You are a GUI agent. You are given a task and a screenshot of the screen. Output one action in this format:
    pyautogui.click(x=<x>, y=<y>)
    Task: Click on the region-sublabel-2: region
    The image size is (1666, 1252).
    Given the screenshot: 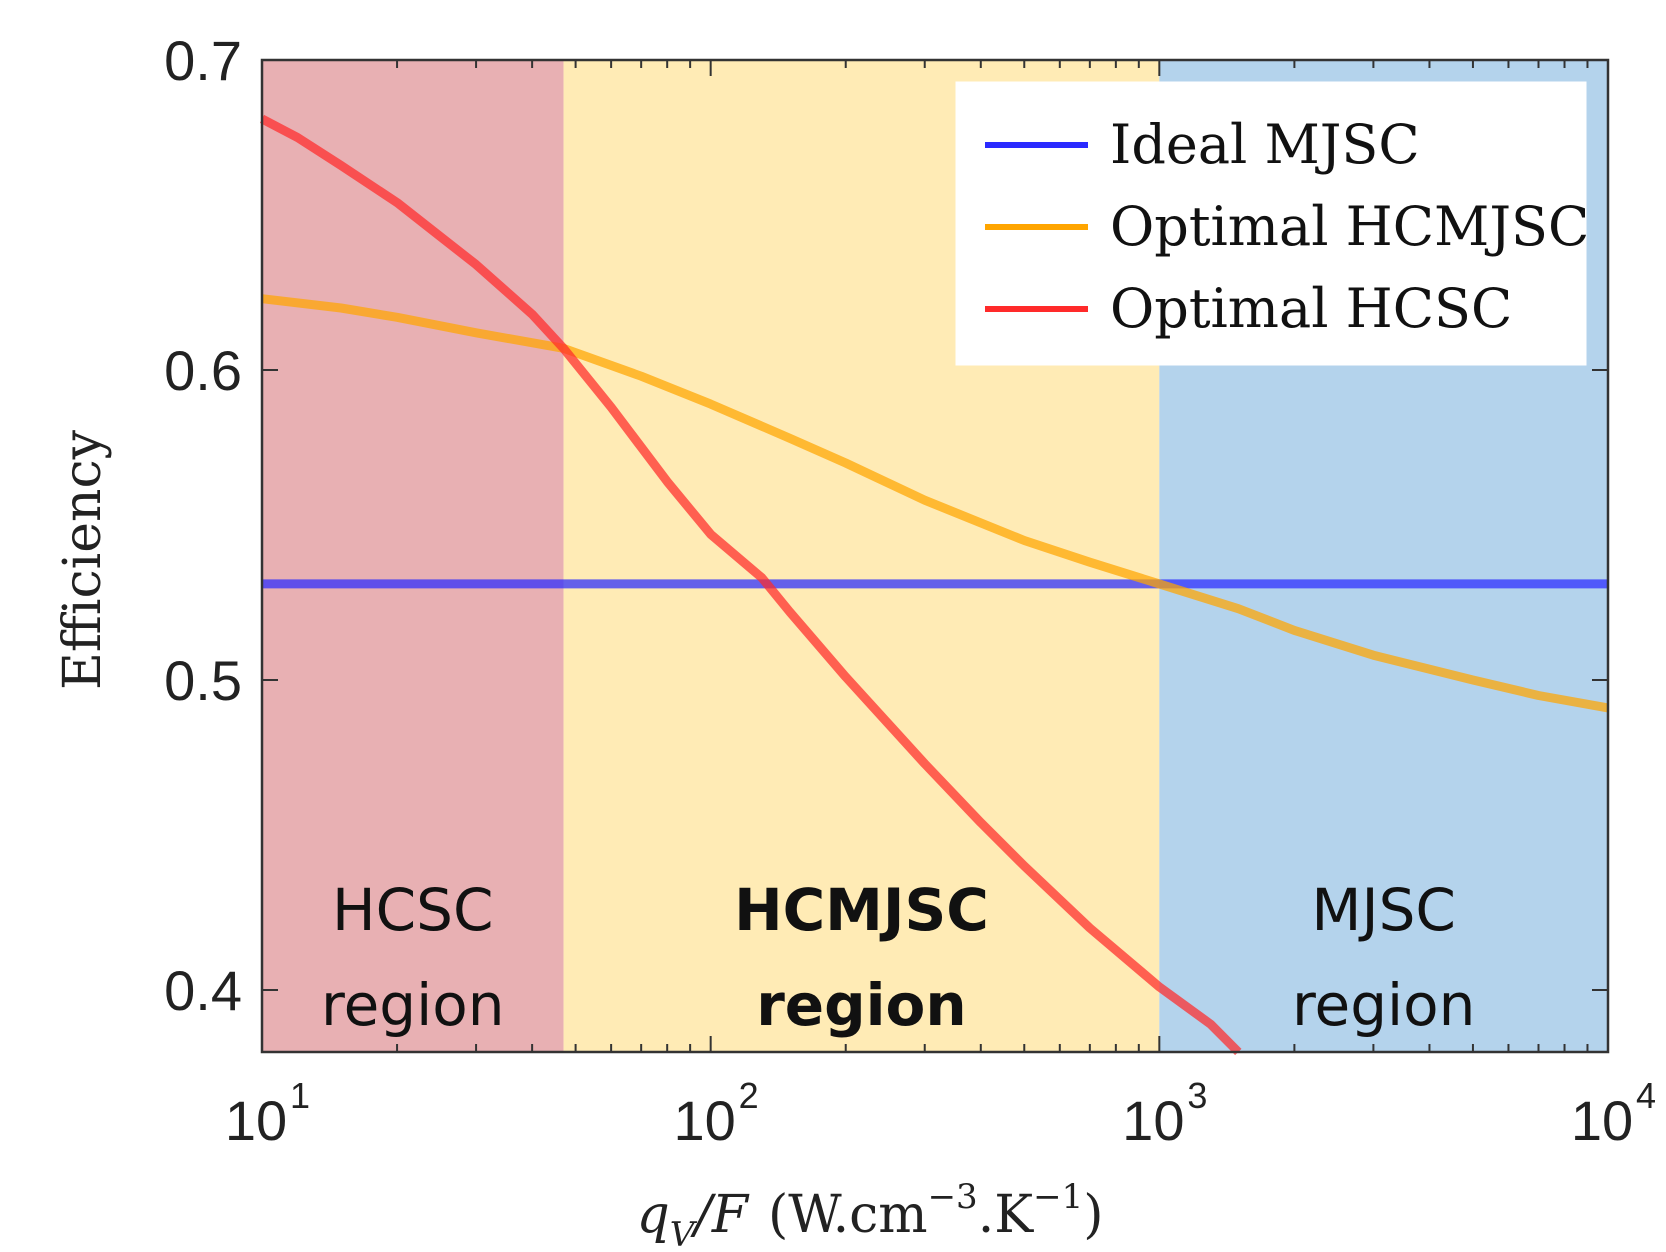 What is the action you would take?
    pyautogui.click(x=1383, y=1005)
    